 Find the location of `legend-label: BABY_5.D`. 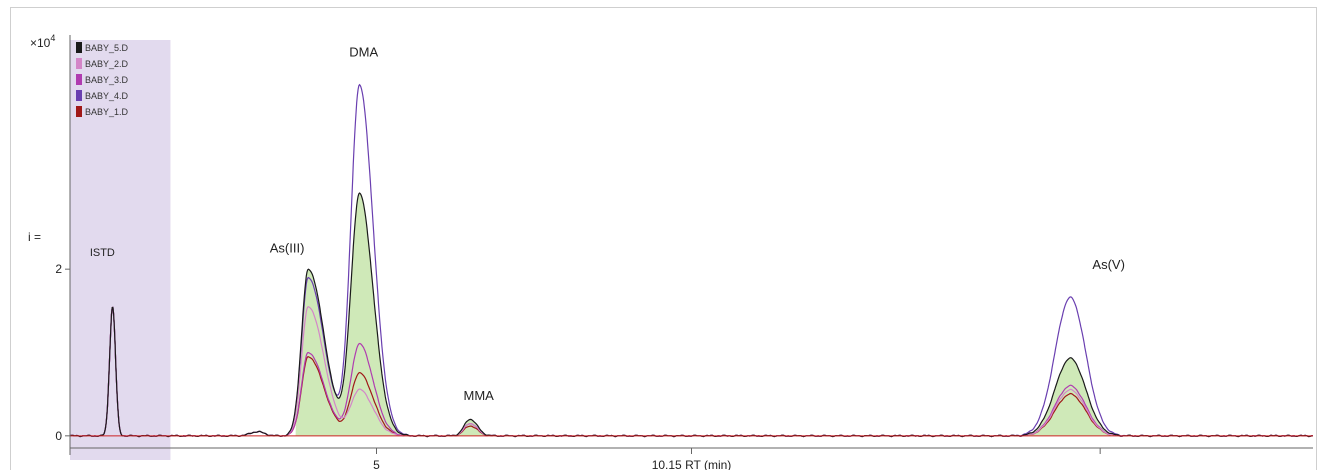

legend-label: BABY_5.D is located at coordinates (107, 48).